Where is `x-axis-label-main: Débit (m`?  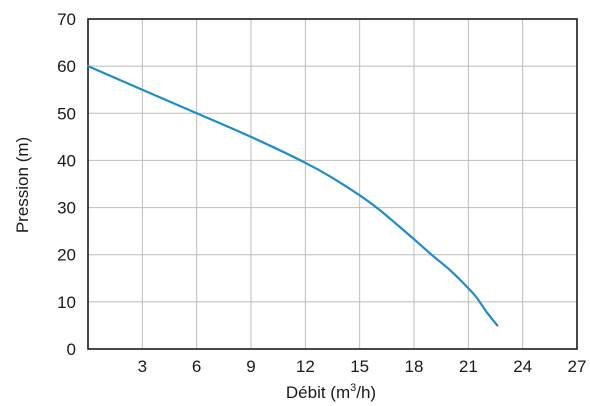 x-axis-label-main: Débit (m is located at coordinates (318, 392).